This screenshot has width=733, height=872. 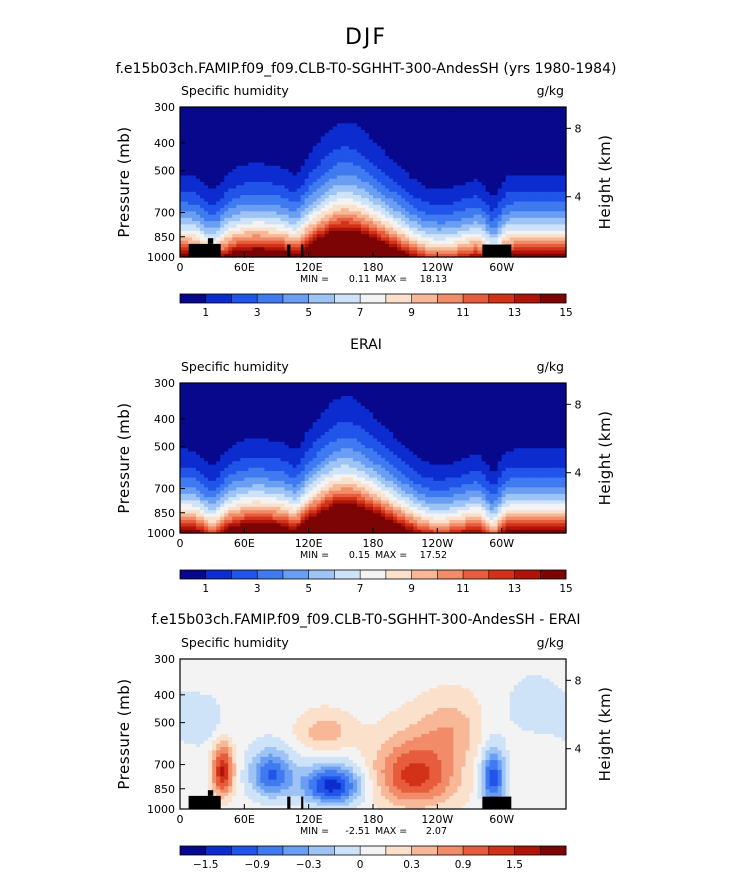 I want to click on x-tick-label: 60E, so click(x=244, y=267).